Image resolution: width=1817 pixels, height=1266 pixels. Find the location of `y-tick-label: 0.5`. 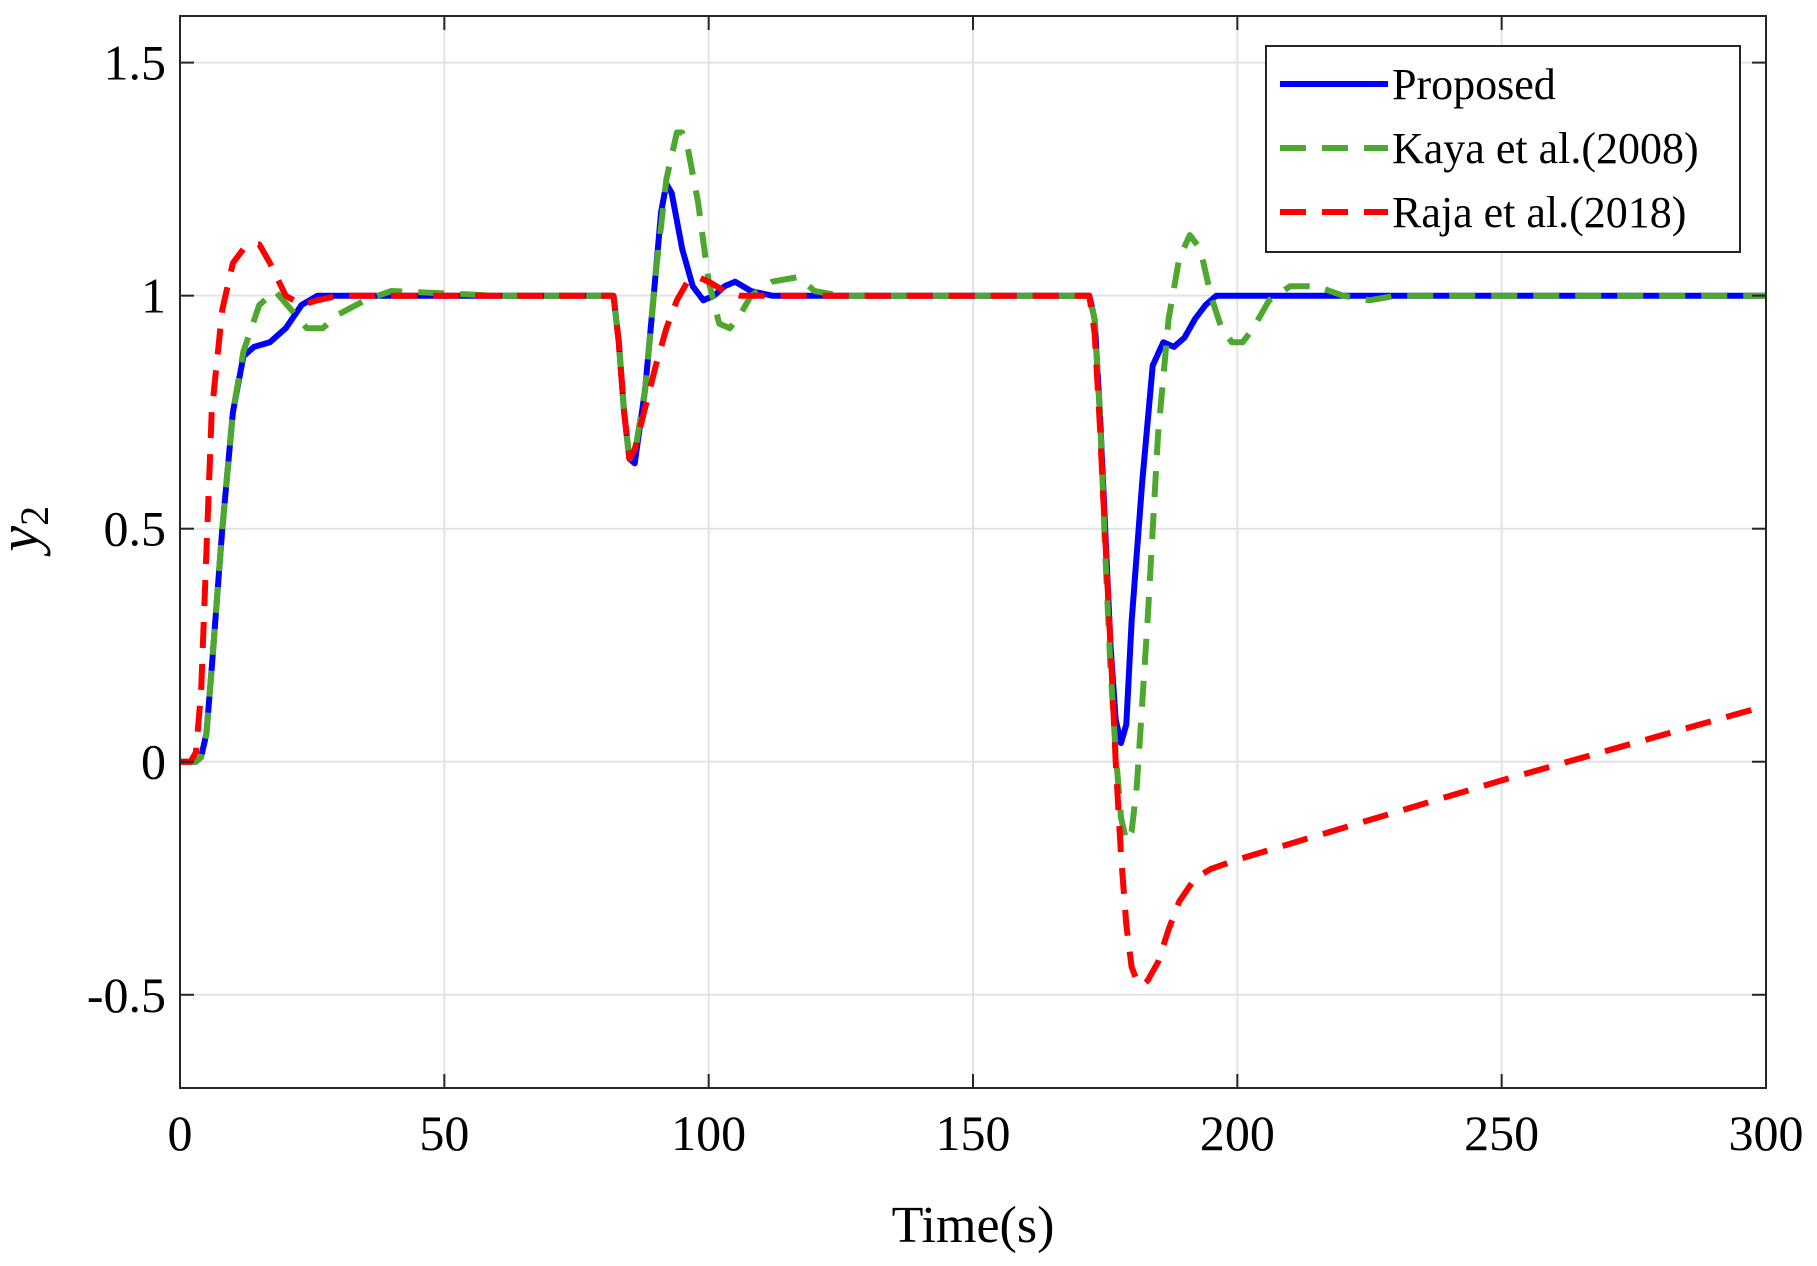

y-tick-label: 0.5 is located at coordinates (135, 529).